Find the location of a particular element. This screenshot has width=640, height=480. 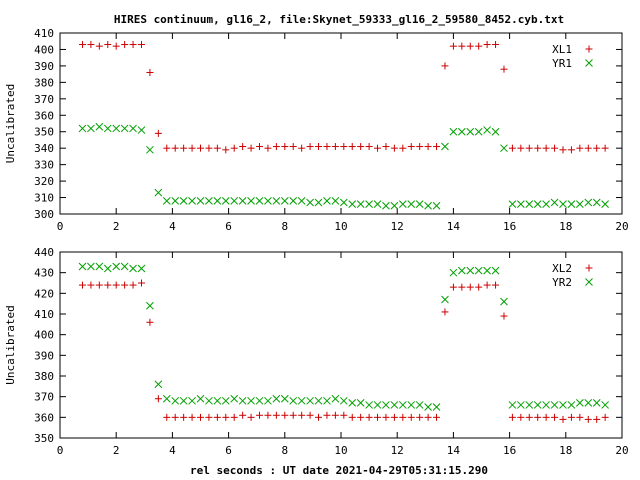

y-tick-label: 360 is located at coordinates (44, 417).